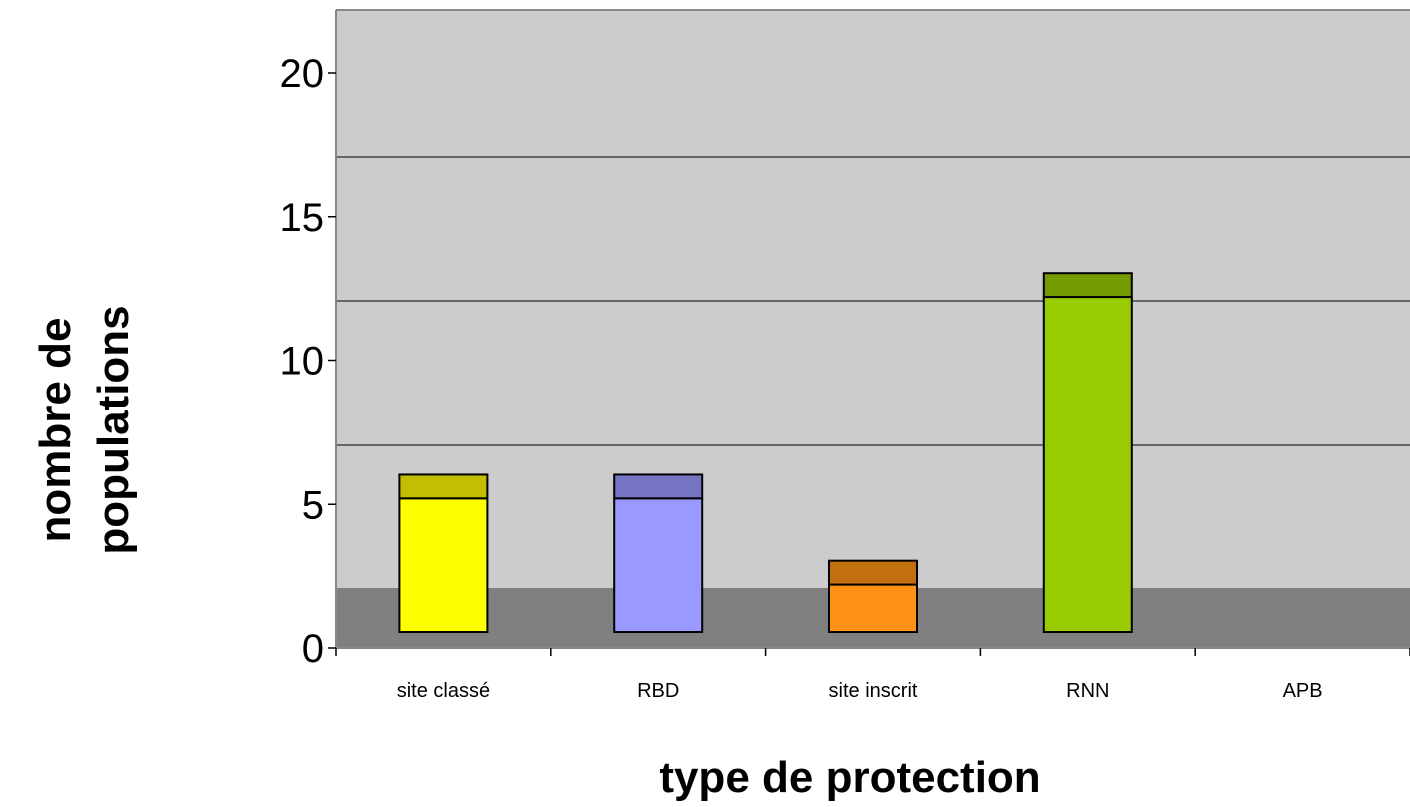 The image size is (1410, 807). Describe the element at coordinates (658, 691) in the screenshot. I see `x-category-label: RBD` at that location.